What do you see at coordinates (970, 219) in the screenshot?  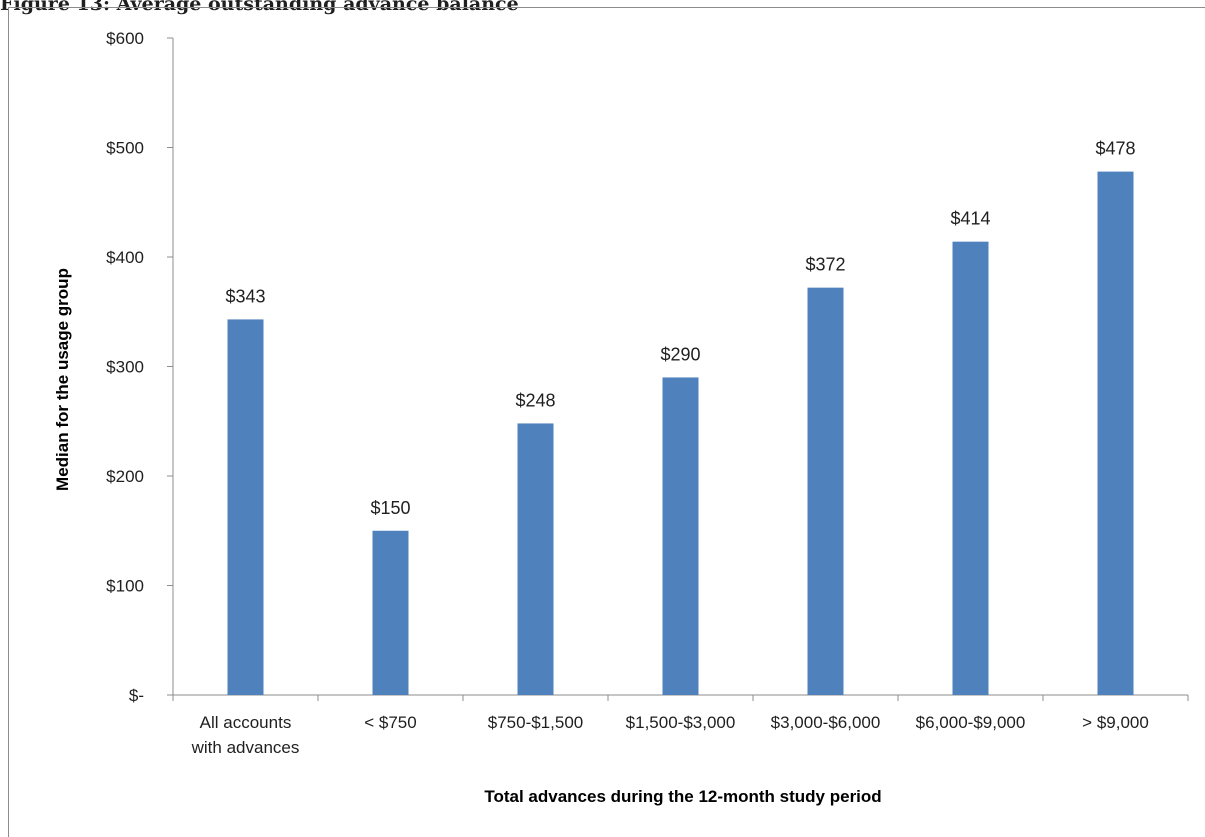 I see `data-label: $414` at bounding box center [970, 219].